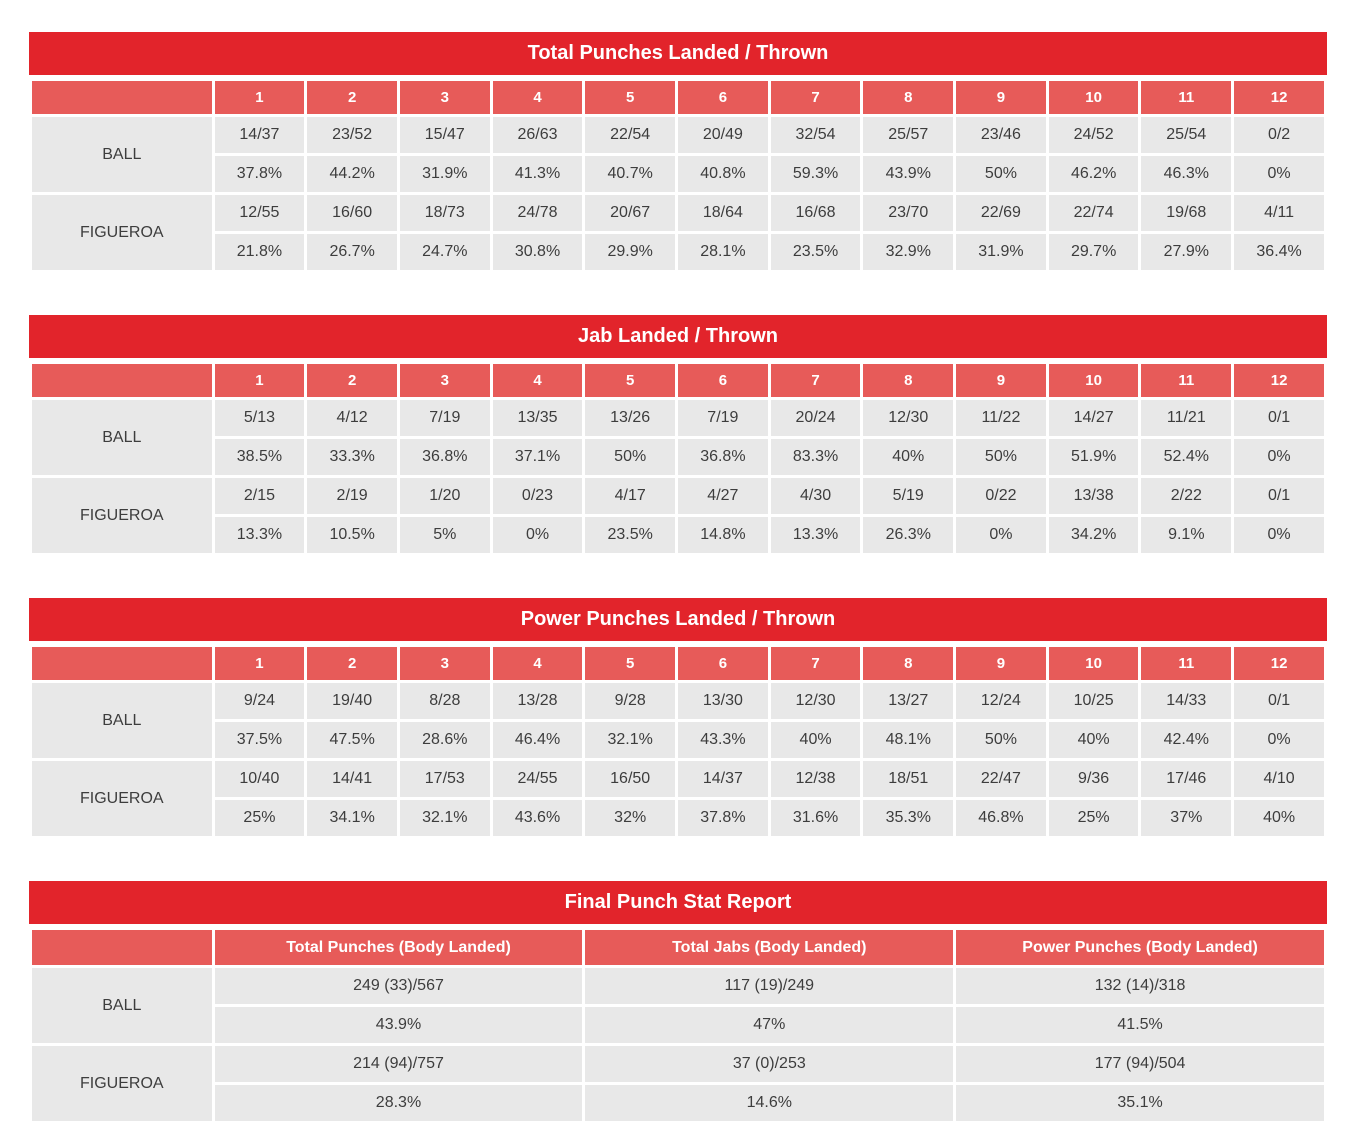 This screenshot has height=1136, width=1356. Describe the element at coordinates (444, 174) in the screenshot. I see `percent-cell: 31.9%` at that location.